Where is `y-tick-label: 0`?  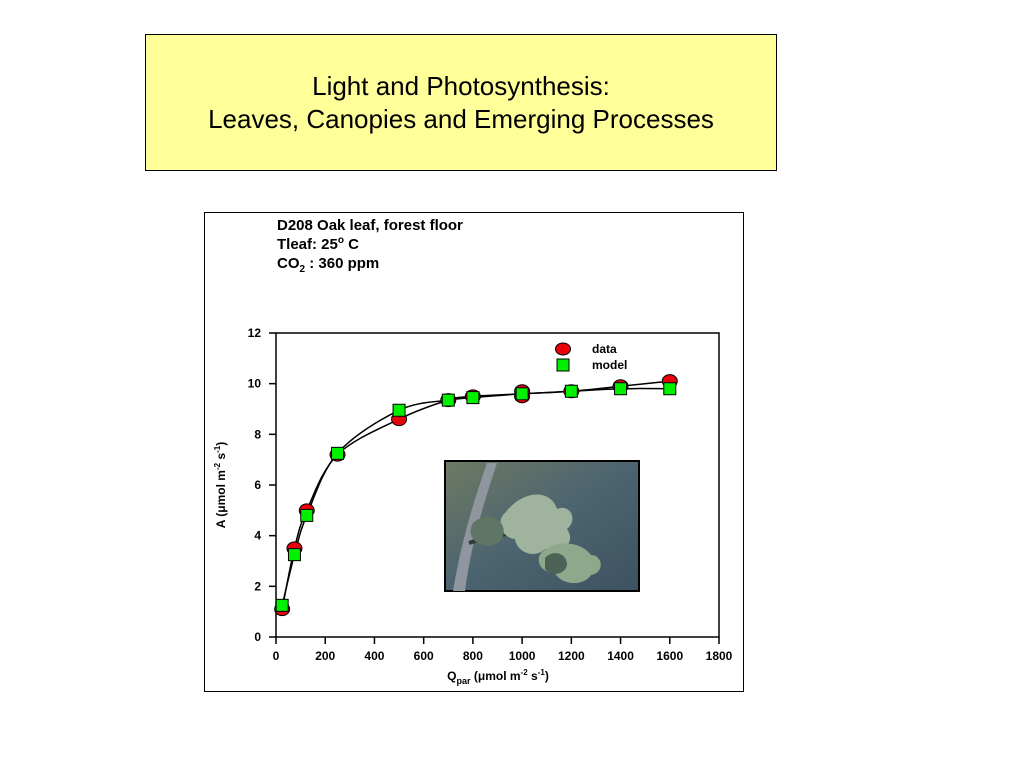 y-tick-label: 0 is located at coordinates (257, 637).